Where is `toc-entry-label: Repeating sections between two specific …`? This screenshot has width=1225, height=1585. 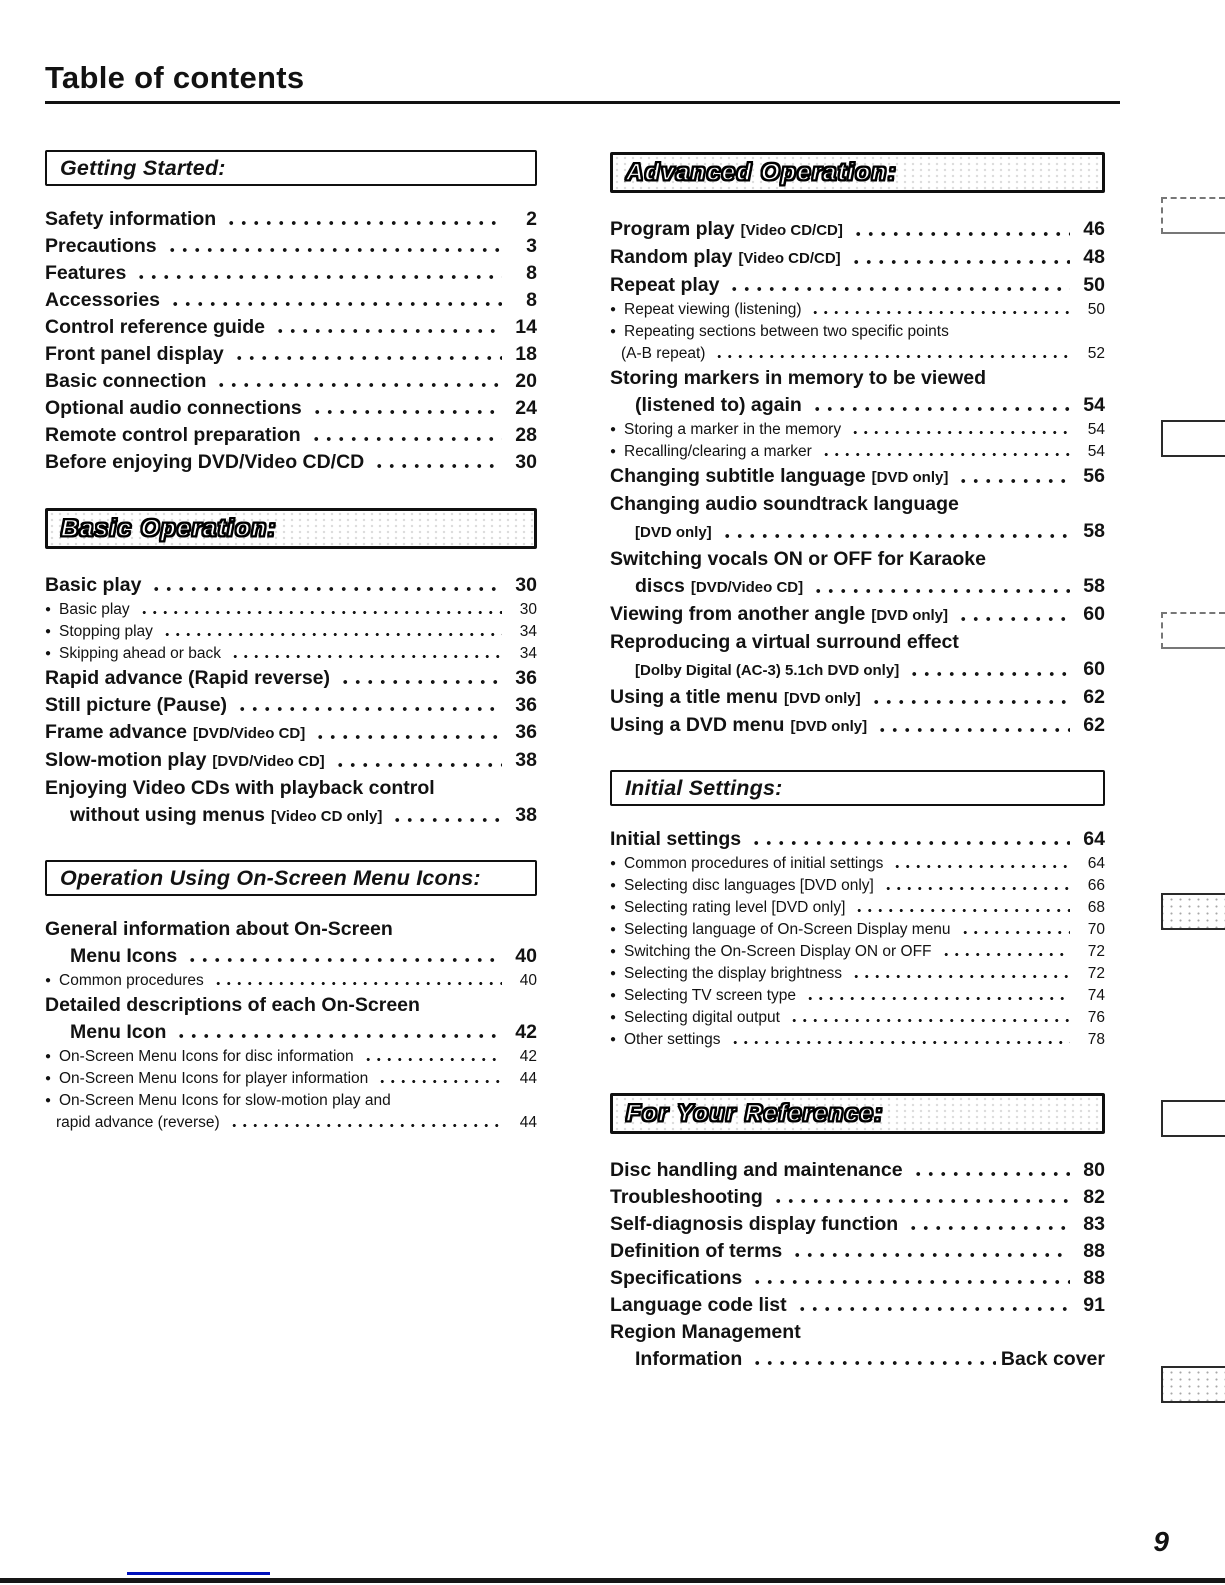 toc-entry-label: Repeating sections between two specific … is located at coordinates (786, 331).